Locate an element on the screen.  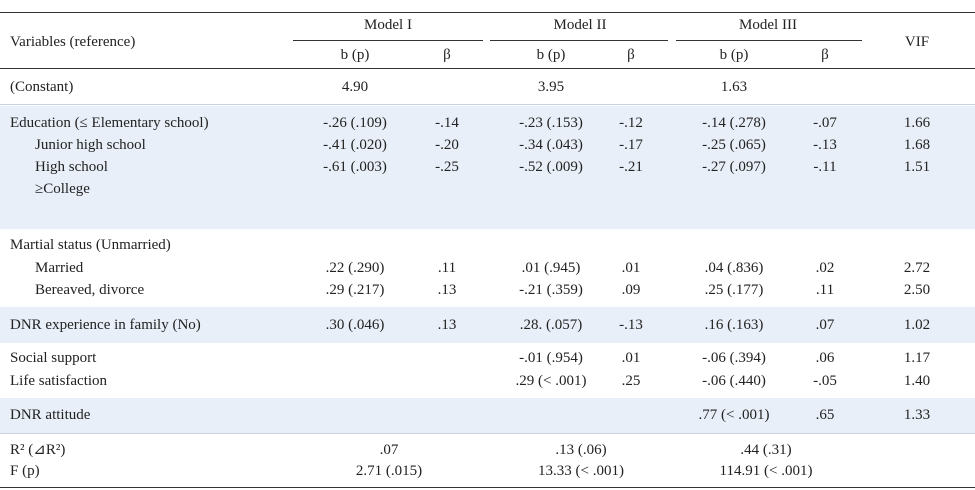
cell: -.52 (.009) is located at coordinates (551, 167).